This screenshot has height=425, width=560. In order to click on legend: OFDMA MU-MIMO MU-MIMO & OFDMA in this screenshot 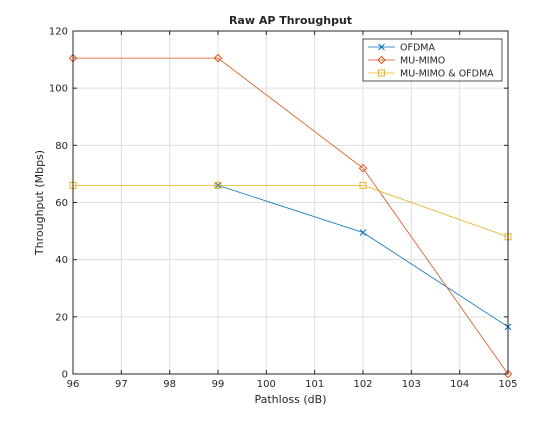, I will do `click(432, 60)`.